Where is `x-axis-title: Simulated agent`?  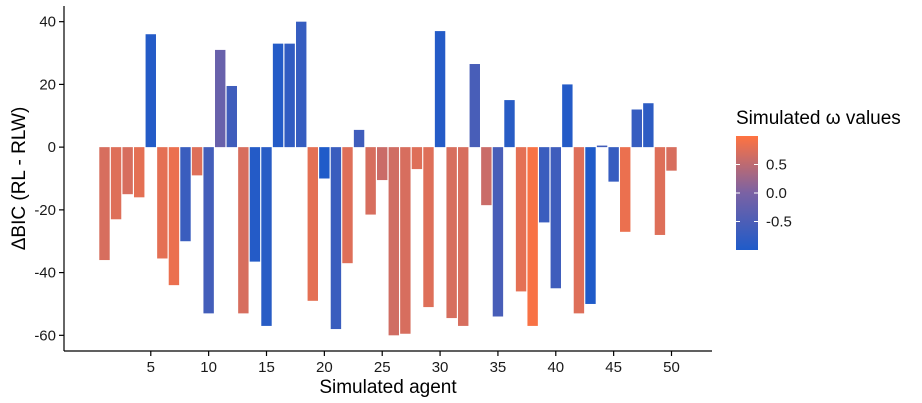
x-axis-title: Simulated agent is located at coordinates (388, 387).